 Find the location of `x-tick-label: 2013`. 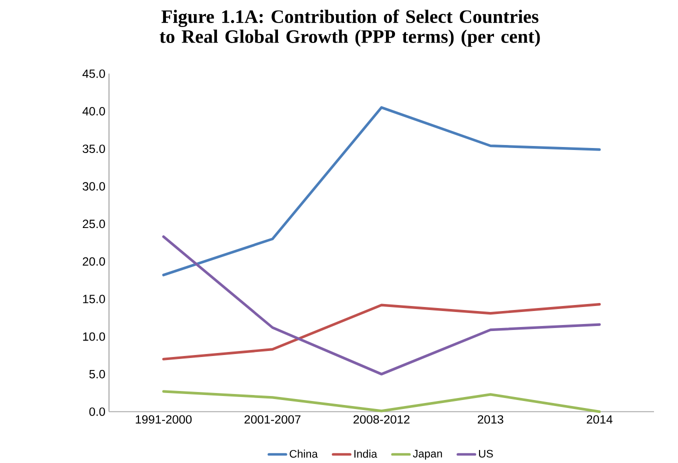

x-tick-label: 2013 is located at coordinates (491, 419).